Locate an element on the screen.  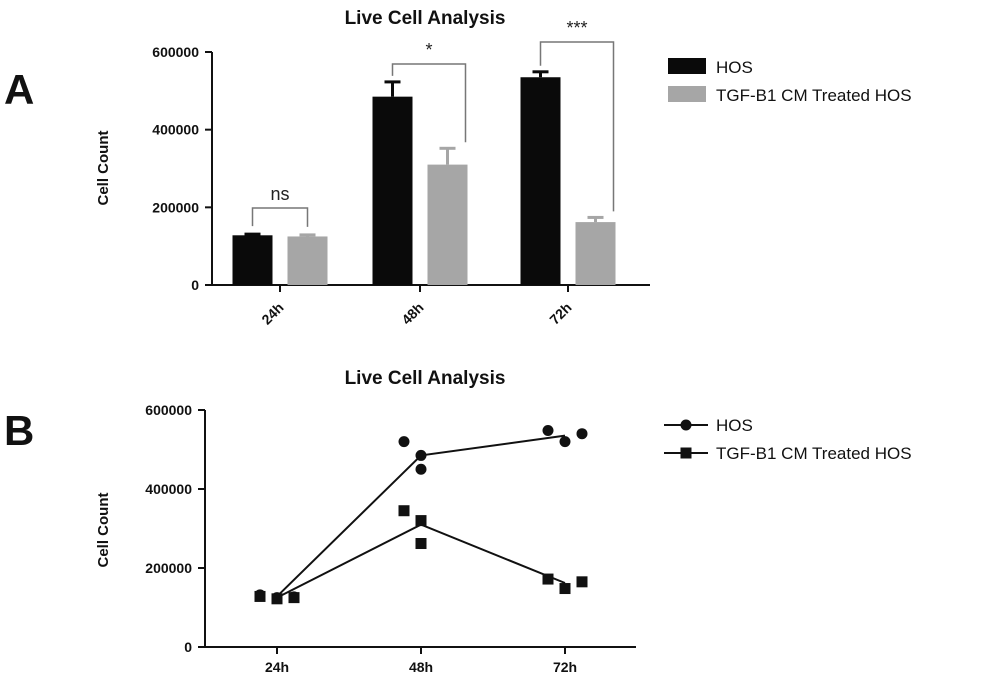
bar-treated-72h is located at coordinates (595, 253).